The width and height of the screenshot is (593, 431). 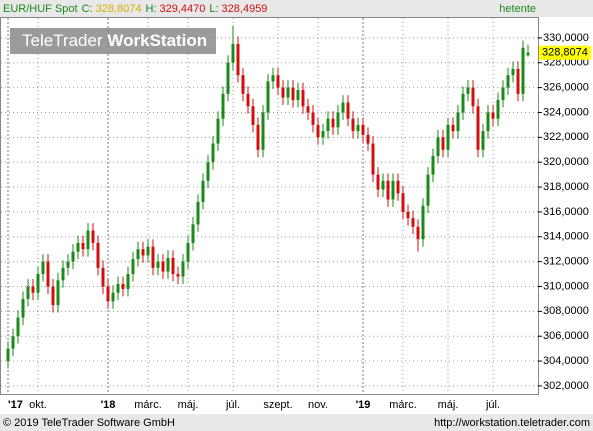 What do you see at coordinates (119, 9) in the screenshot?
I see `summary-value: 328,8074` at bounding box center [119, 9].